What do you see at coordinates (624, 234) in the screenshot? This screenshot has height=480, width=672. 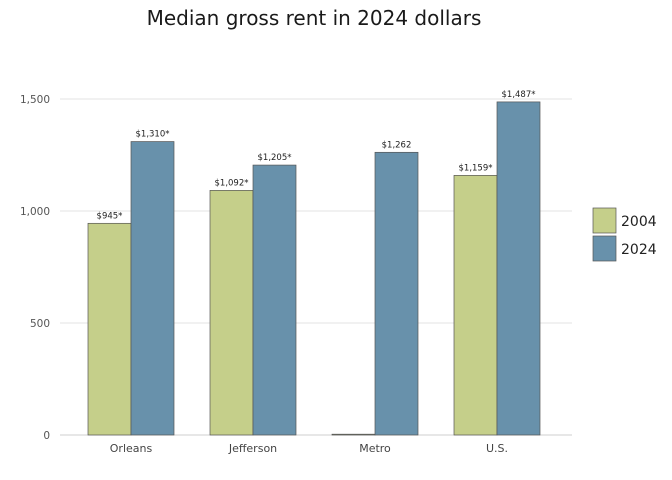 I see `legend: 2004 2024` at bounding box center [624, 234].